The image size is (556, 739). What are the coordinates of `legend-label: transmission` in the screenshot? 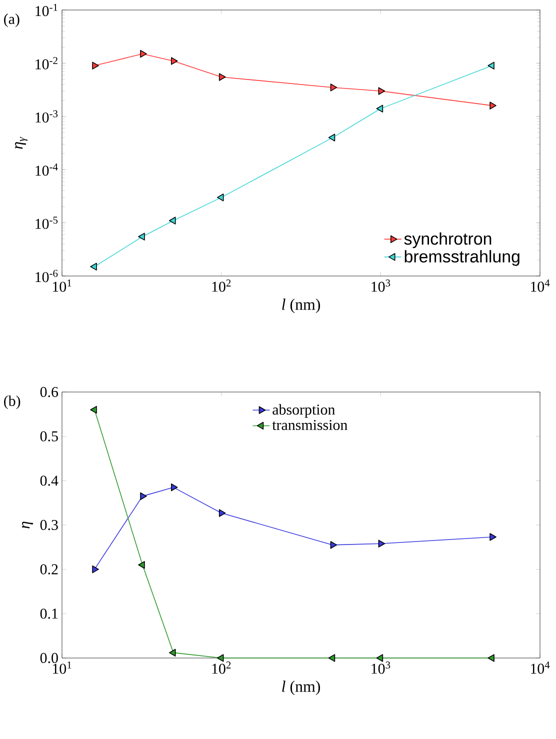 It's located at (310, 425).